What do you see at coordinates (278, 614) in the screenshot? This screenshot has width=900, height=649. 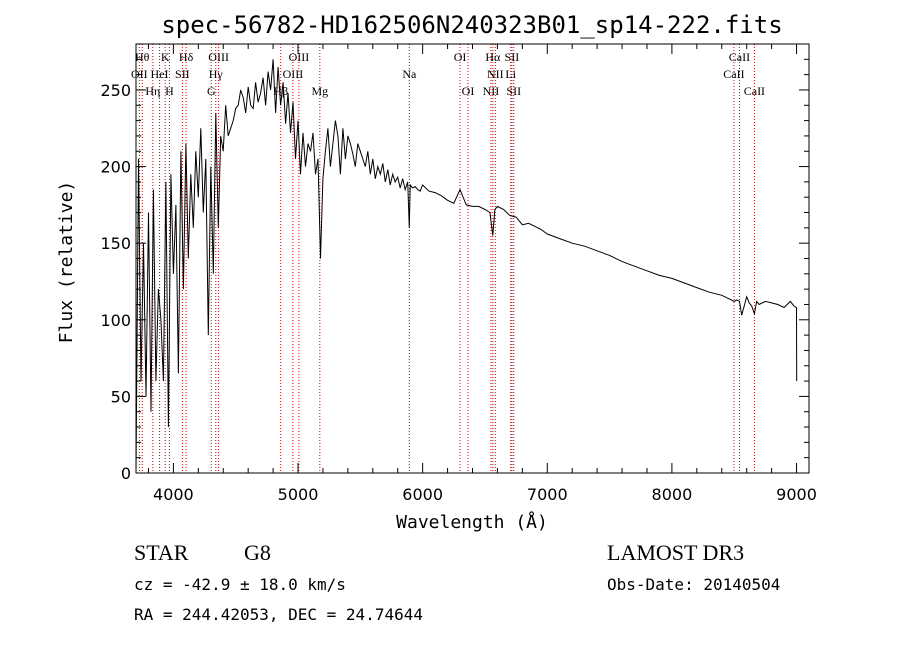 I see `coordinates: RA = 244.42053, DEC = 24.74644` at bounding box center [278, 614].